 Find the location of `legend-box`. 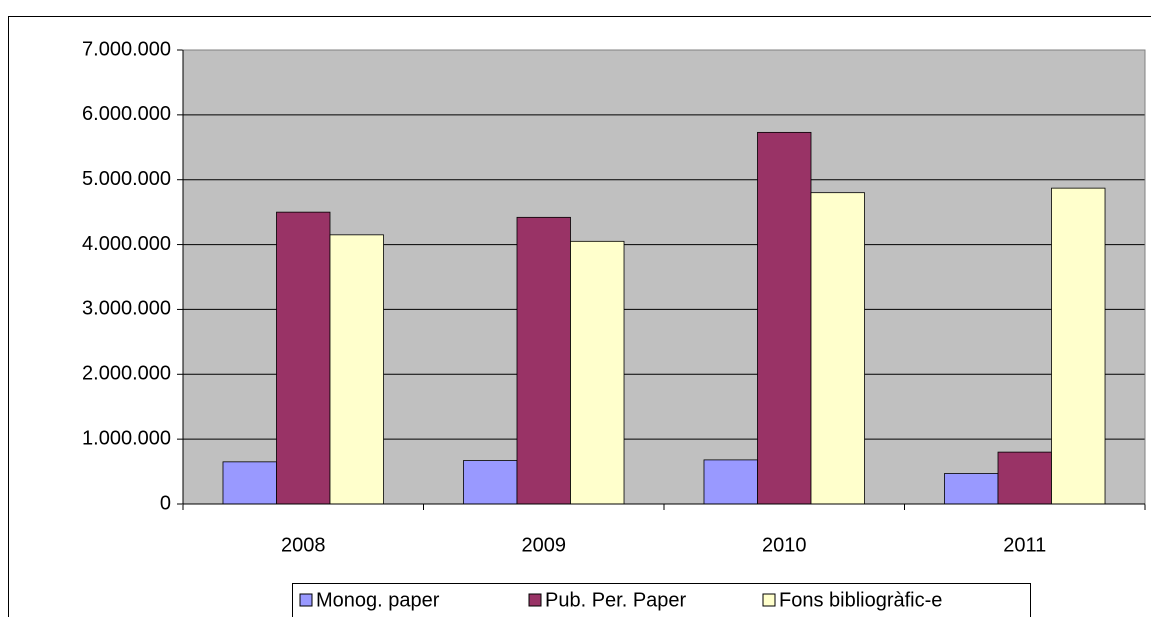

legend-box is located at coordinates (661, 600).